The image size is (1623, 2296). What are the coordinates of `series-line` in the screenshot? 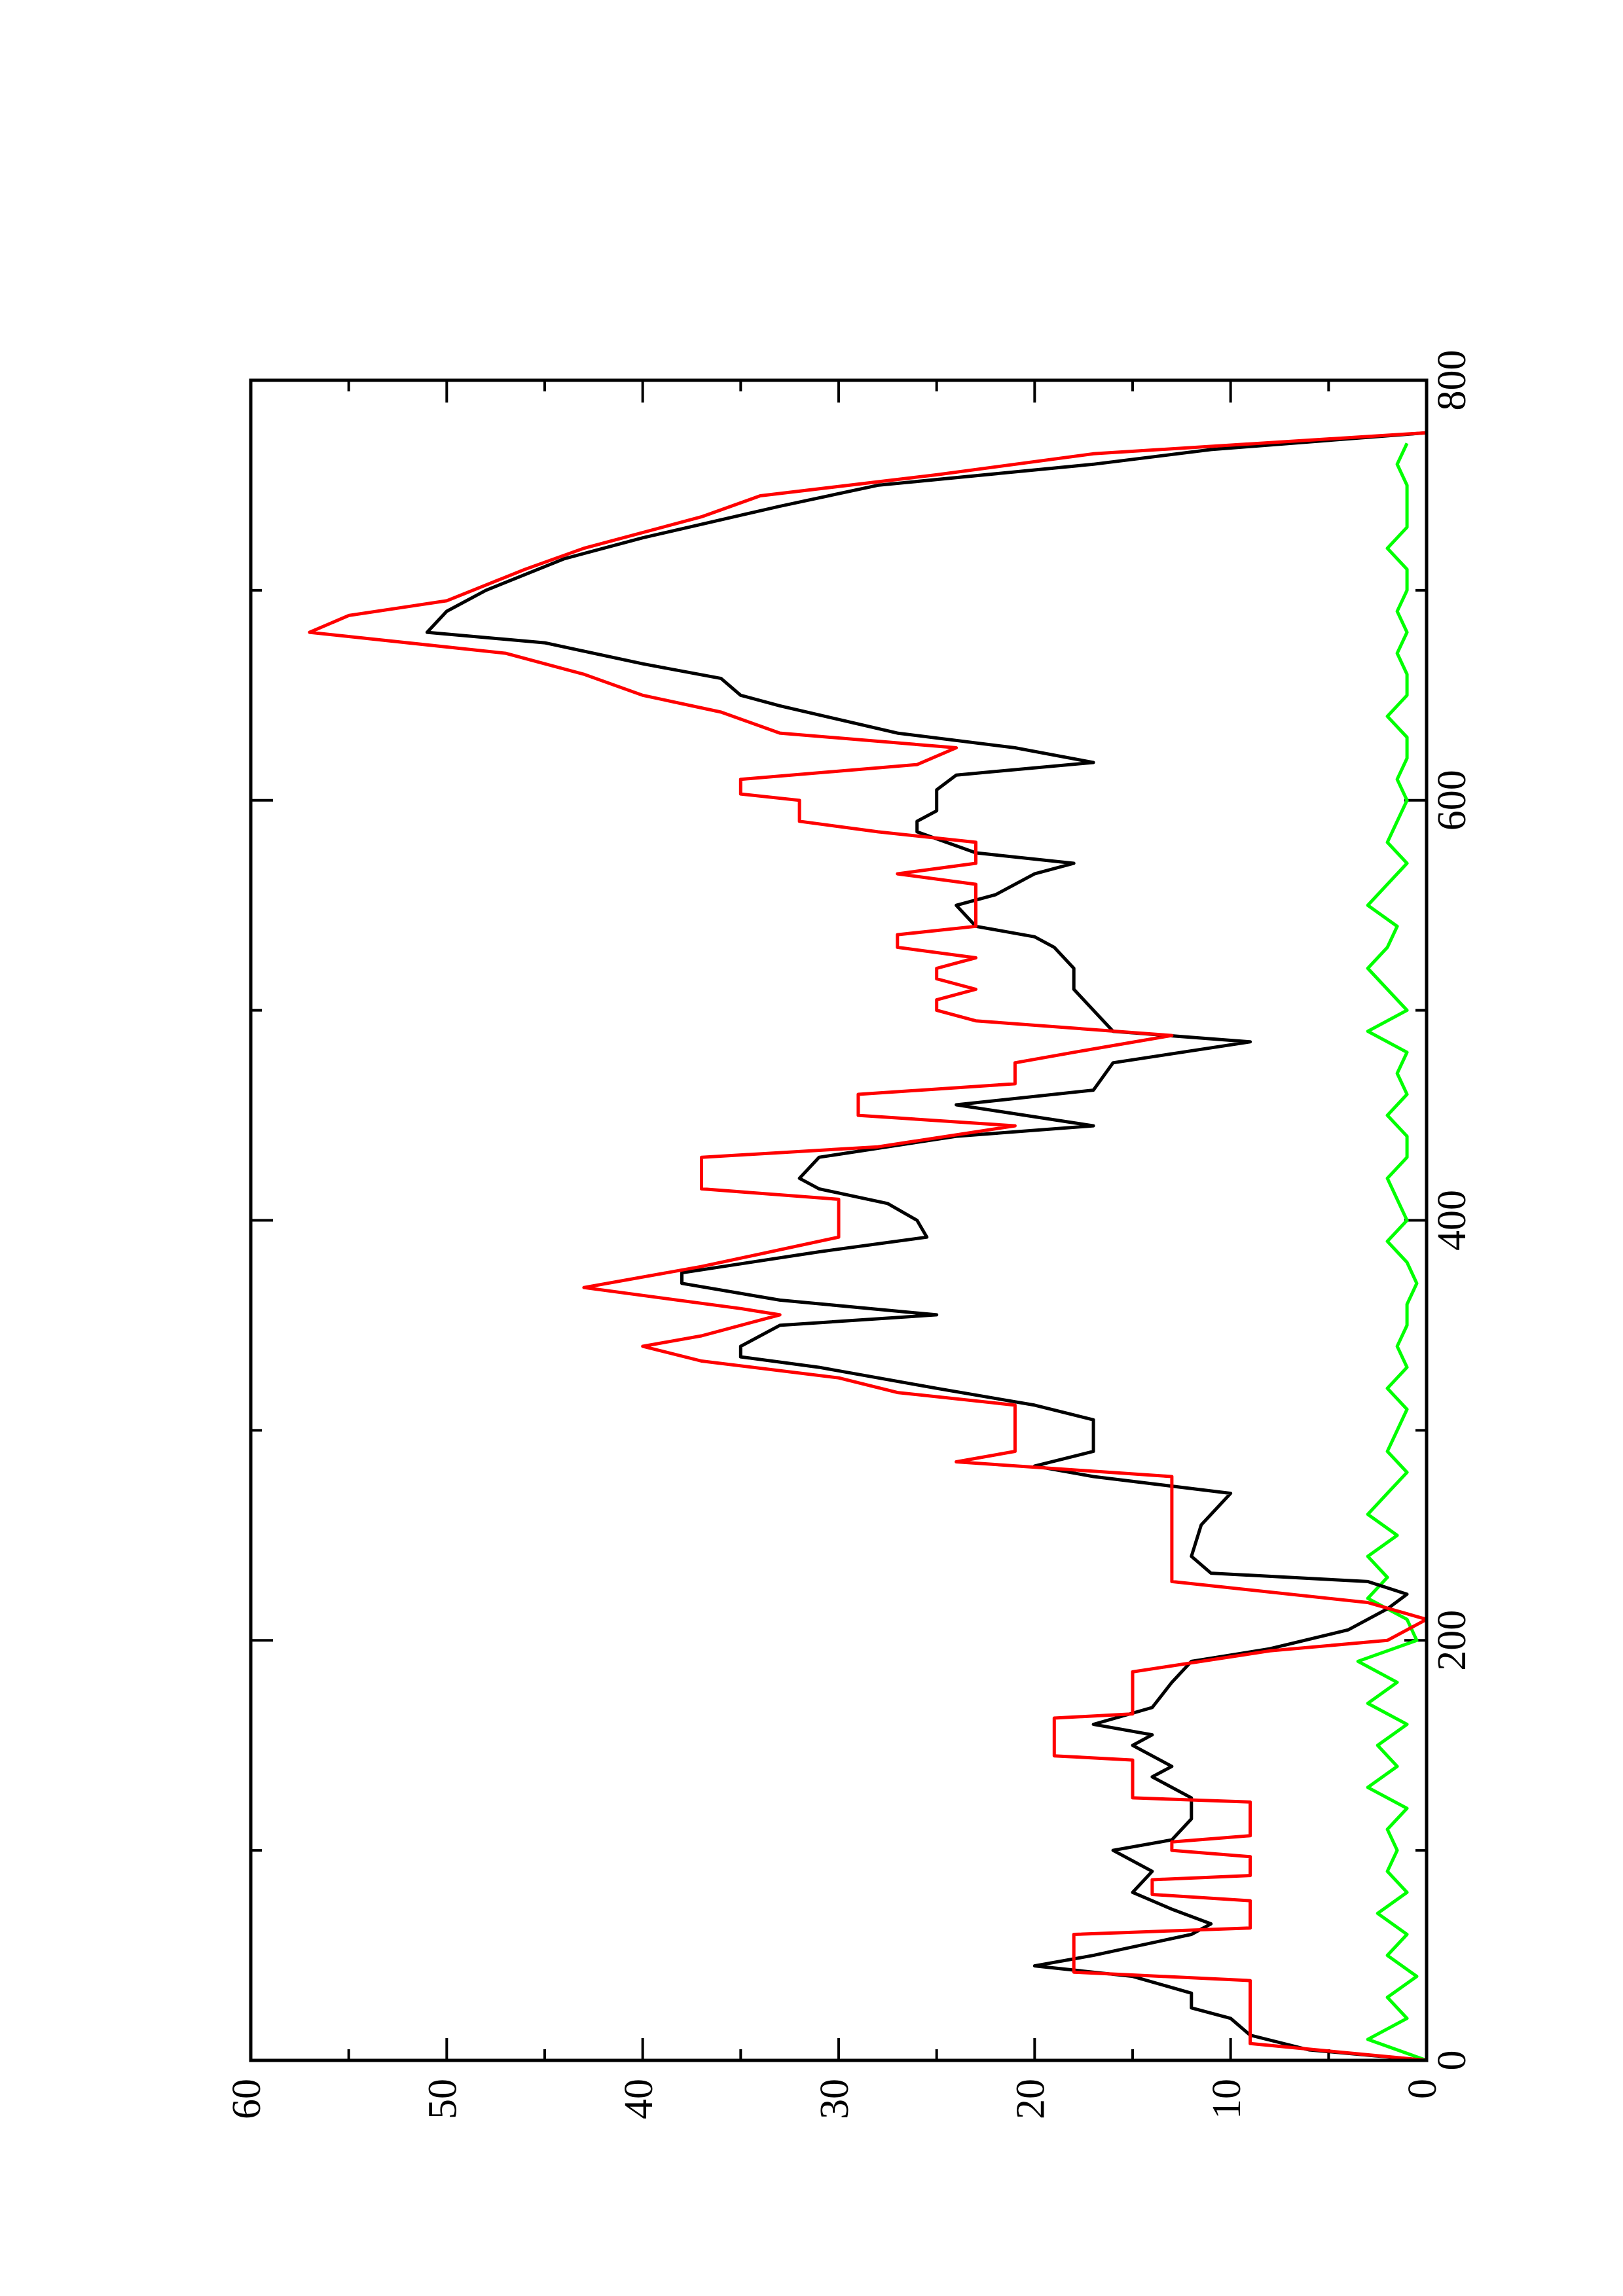 It's located at (1391, 1252).